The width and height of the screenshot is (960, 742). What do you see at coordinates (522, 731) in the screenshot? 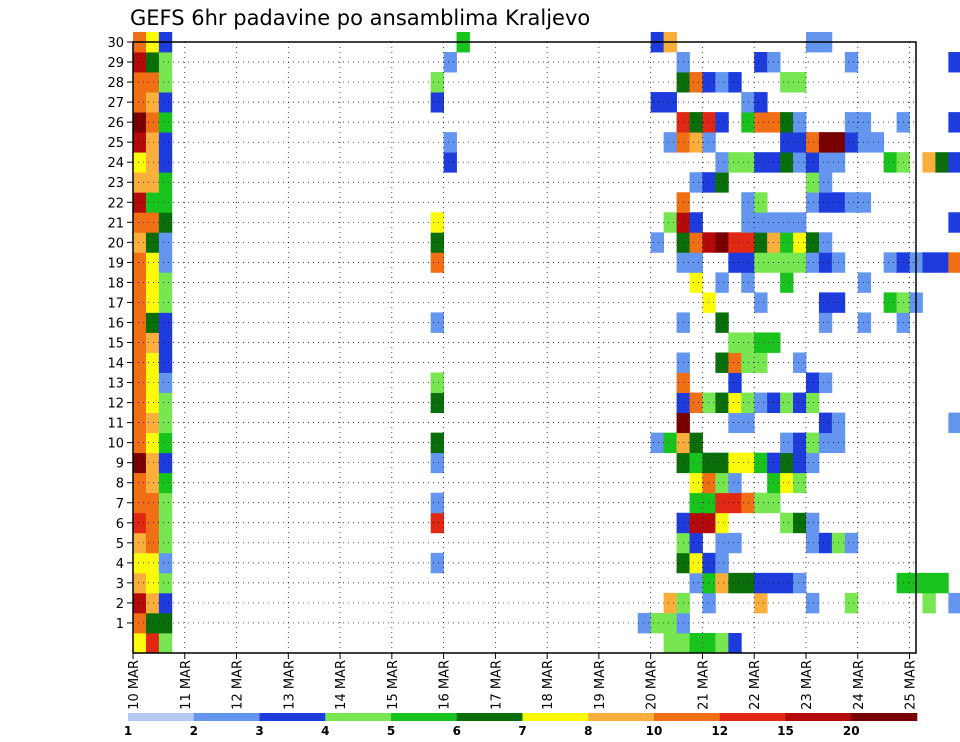
I see `colorbar-label: 7` at bounding box center [522, 731].